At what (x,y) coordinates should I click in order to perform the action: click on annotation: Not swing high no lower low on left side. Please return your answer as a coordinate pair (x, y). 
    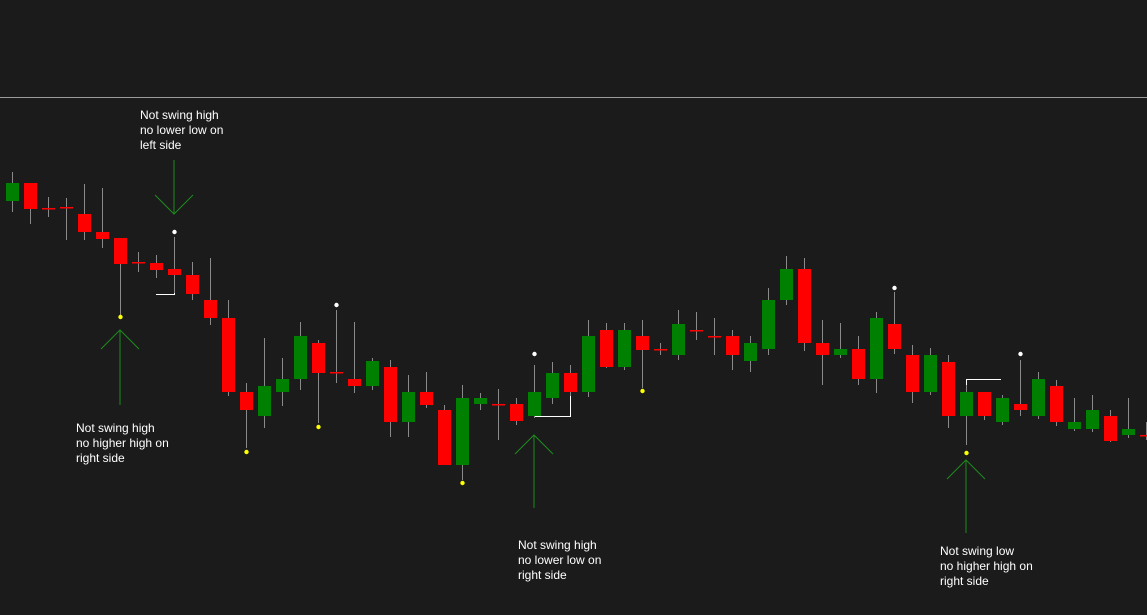
    Looking at the image, I should click on (181, 130).